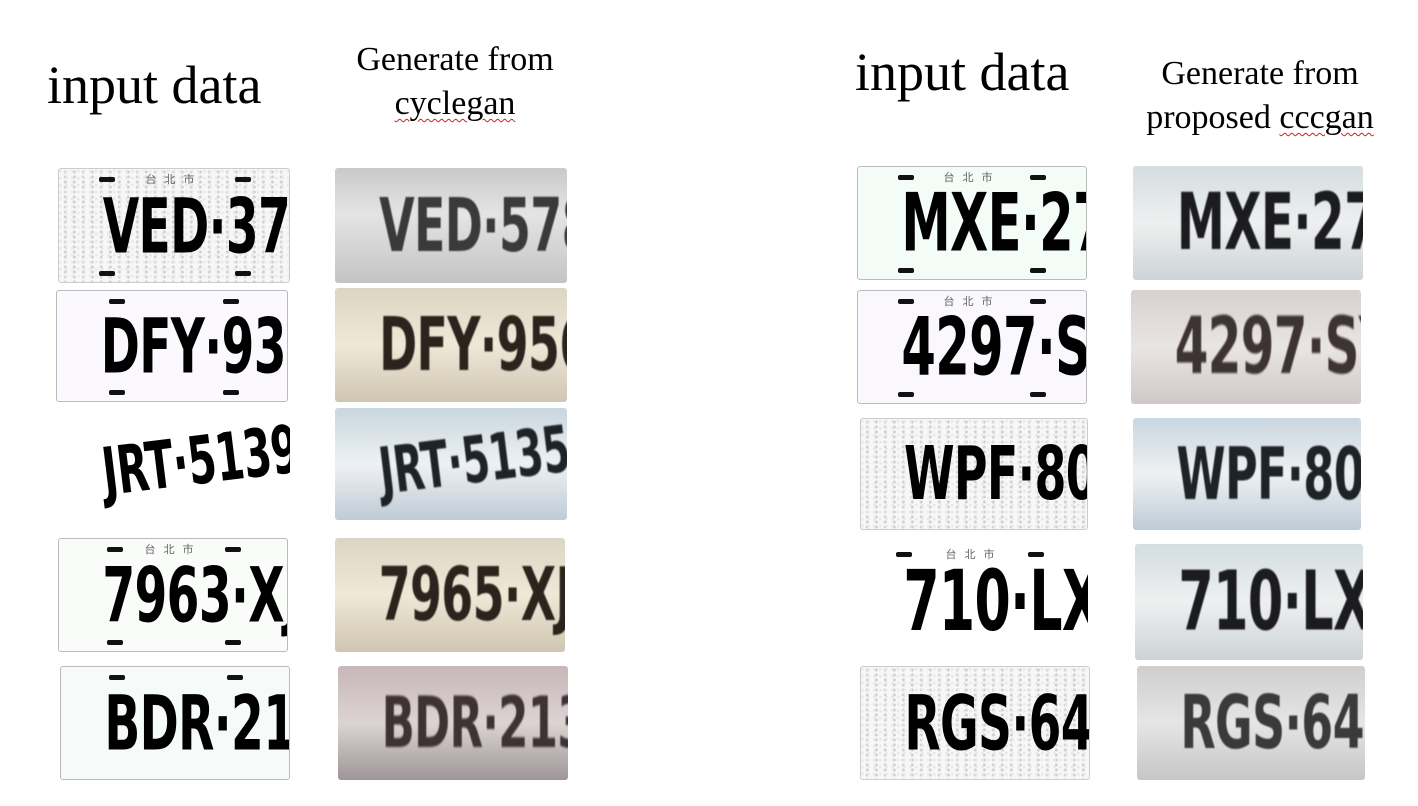 The height and width of the screenshot is (806, 1418). I want to click on right-generated-plate-3: WPF·8024, so click(1247, 474).